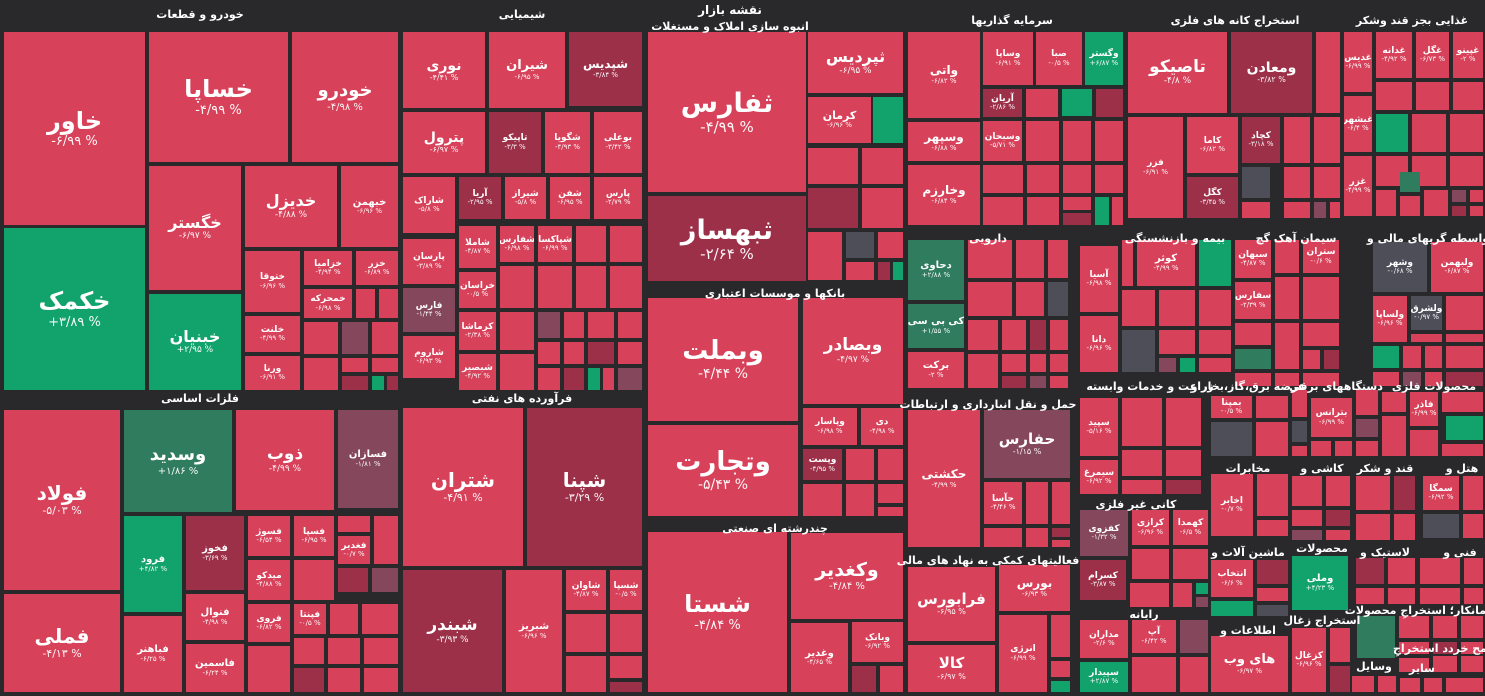 This screenshot has width=1485, height=696. I want to click on stock-tile: وبملت -۴/۴۴ %, so click(723, 359).